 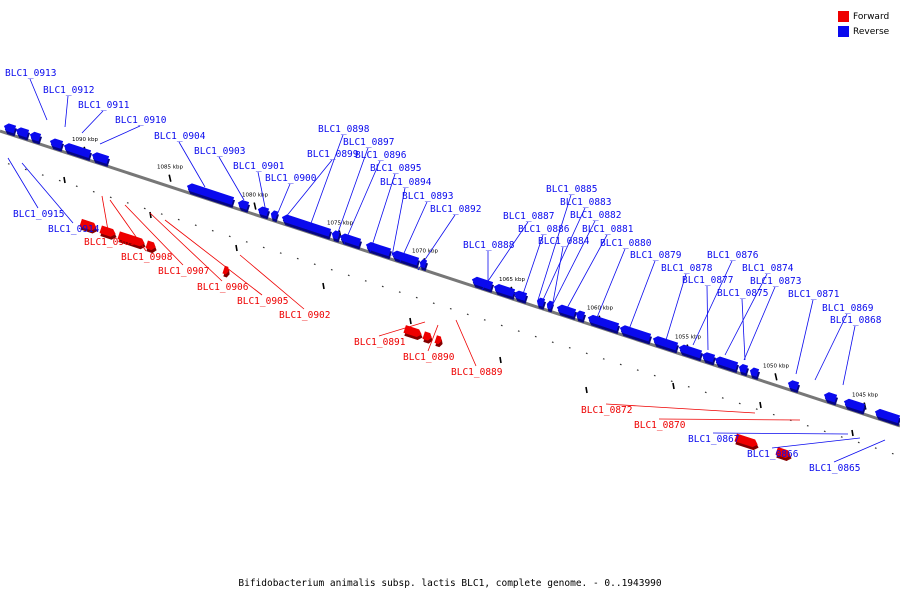 What do you see at coordinates (141, 120) in the screenshot?
I see `gene-label: BLC1_0910` at bounding box center [141, 120].